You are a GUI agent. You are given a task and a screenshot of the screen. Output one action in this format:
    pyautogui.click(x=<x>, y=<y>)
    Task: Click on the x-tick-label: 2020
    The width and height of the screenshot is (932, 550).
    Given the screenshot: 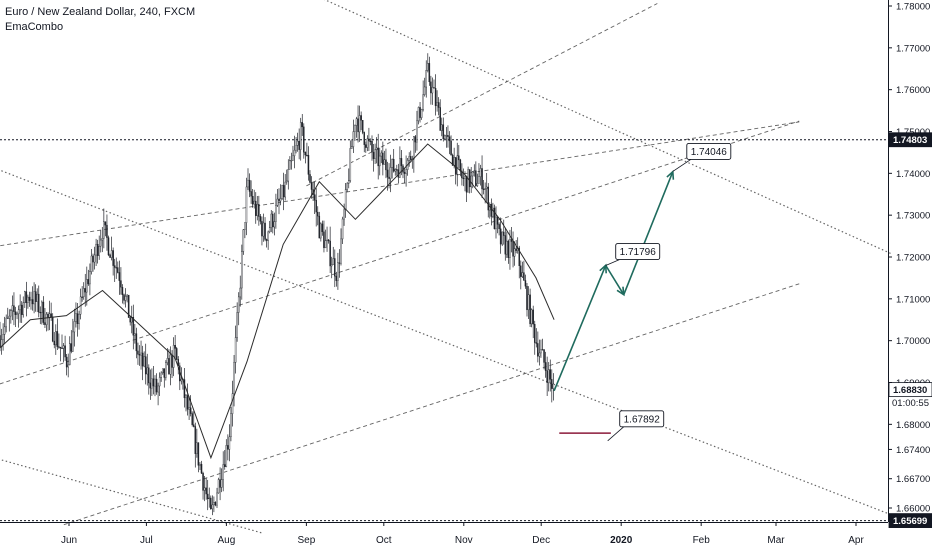 What is the action you would take?
    pyautogui.click(x=621, y=540)
    